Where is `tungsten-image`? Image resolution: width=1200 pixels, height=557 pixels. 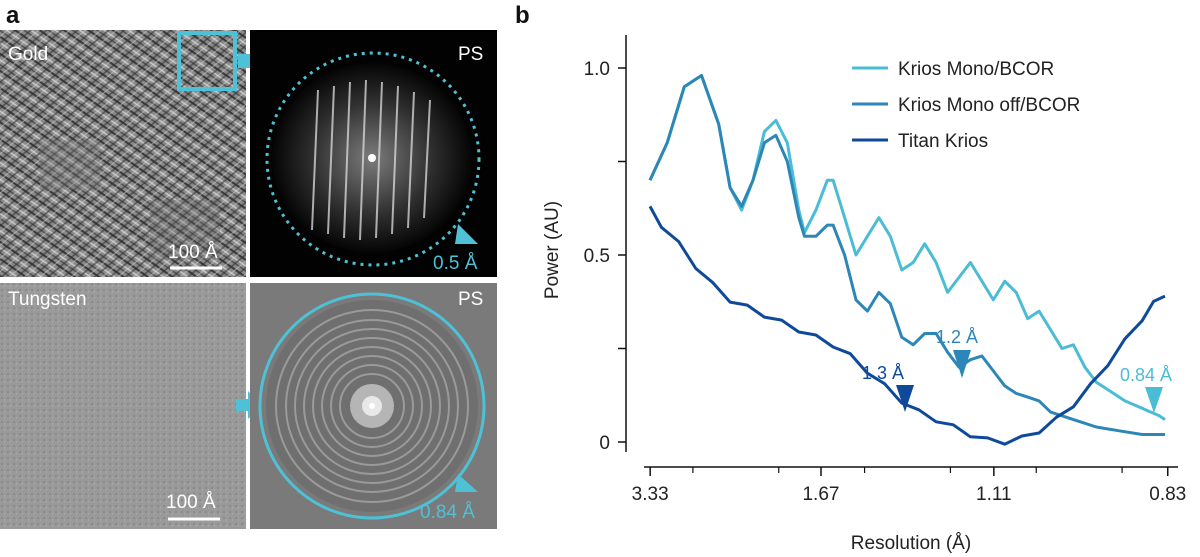 tungsten-image is located at coordinates (123, 406).